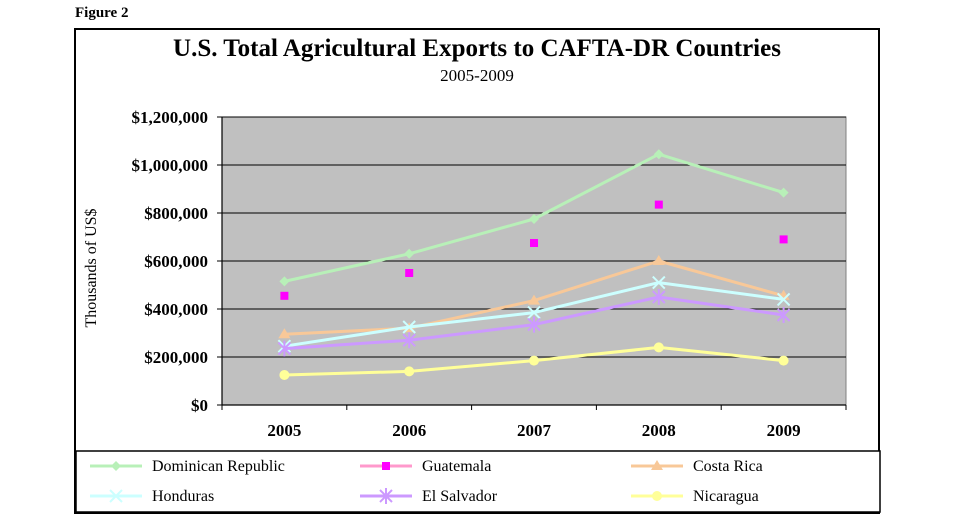 This screenshot has width=953, height=525. Describe the element at coordinates (409, 253) in the screenshot. I see `point-dominican-republic-2006` at that location.